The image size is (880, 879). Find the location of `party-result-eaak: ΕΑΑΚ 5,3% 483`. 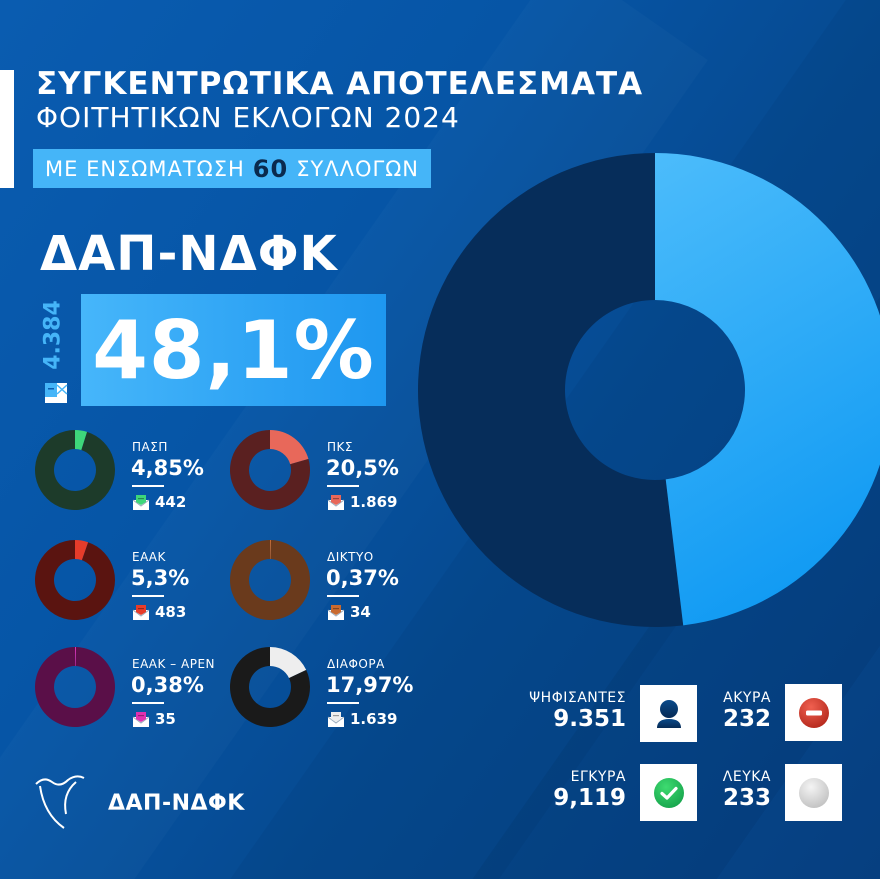

party-result-eaak: ΕΑΑΚ 5,3% 483 is located at coordinates (134, 589).